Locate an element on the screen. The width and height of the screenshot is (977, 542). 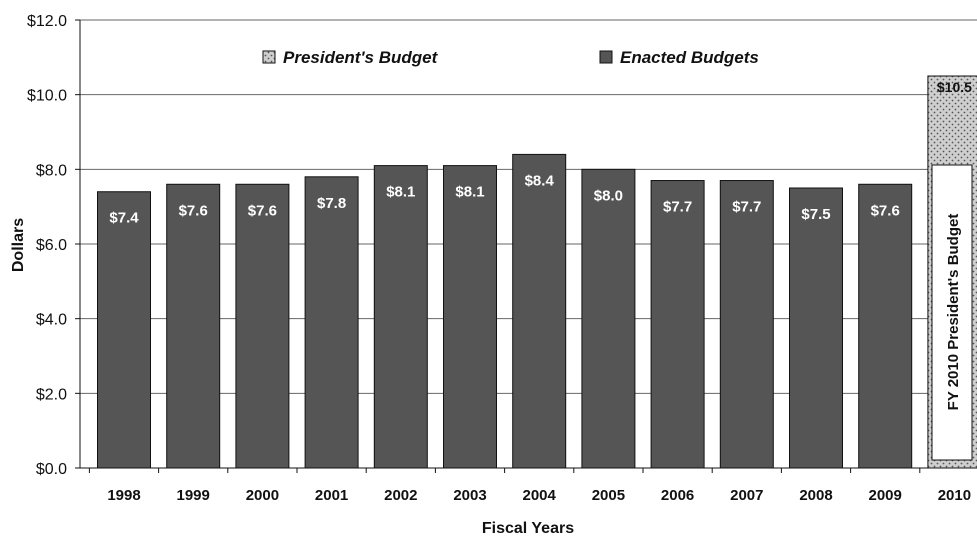
annotation-box is located at coordinates (952, 312).